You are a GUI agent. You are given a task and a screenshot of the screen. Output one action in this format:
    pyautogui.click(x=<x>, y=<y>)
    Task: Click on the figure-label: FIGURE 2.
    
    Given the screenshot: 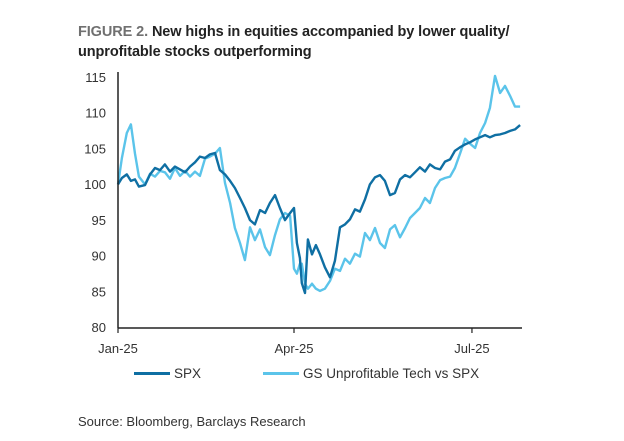 What is the action you would take?
    pyautogui.click(x=113, y=32)
    